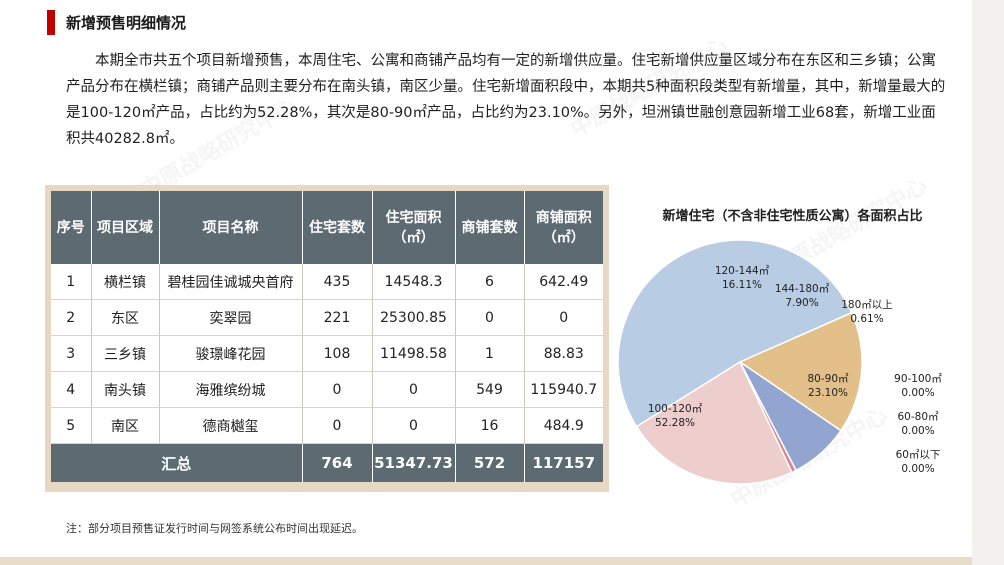 This screenshot has height=565, width=1004. I want to click on pie-slice-label: 60㎡以下, so click(918, 455).